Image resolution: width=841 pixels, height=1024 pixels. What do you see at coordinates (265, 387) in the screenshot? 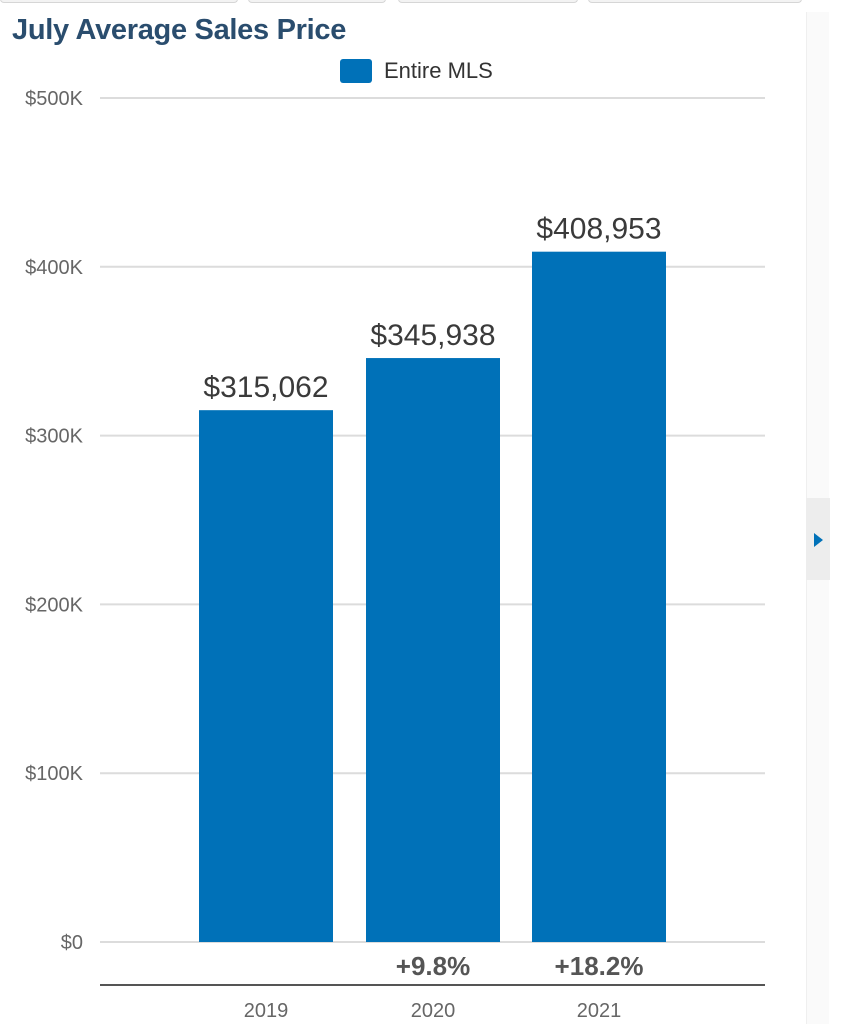
I see `bar-value-label: $315,062` at bounding box center [265, 387].